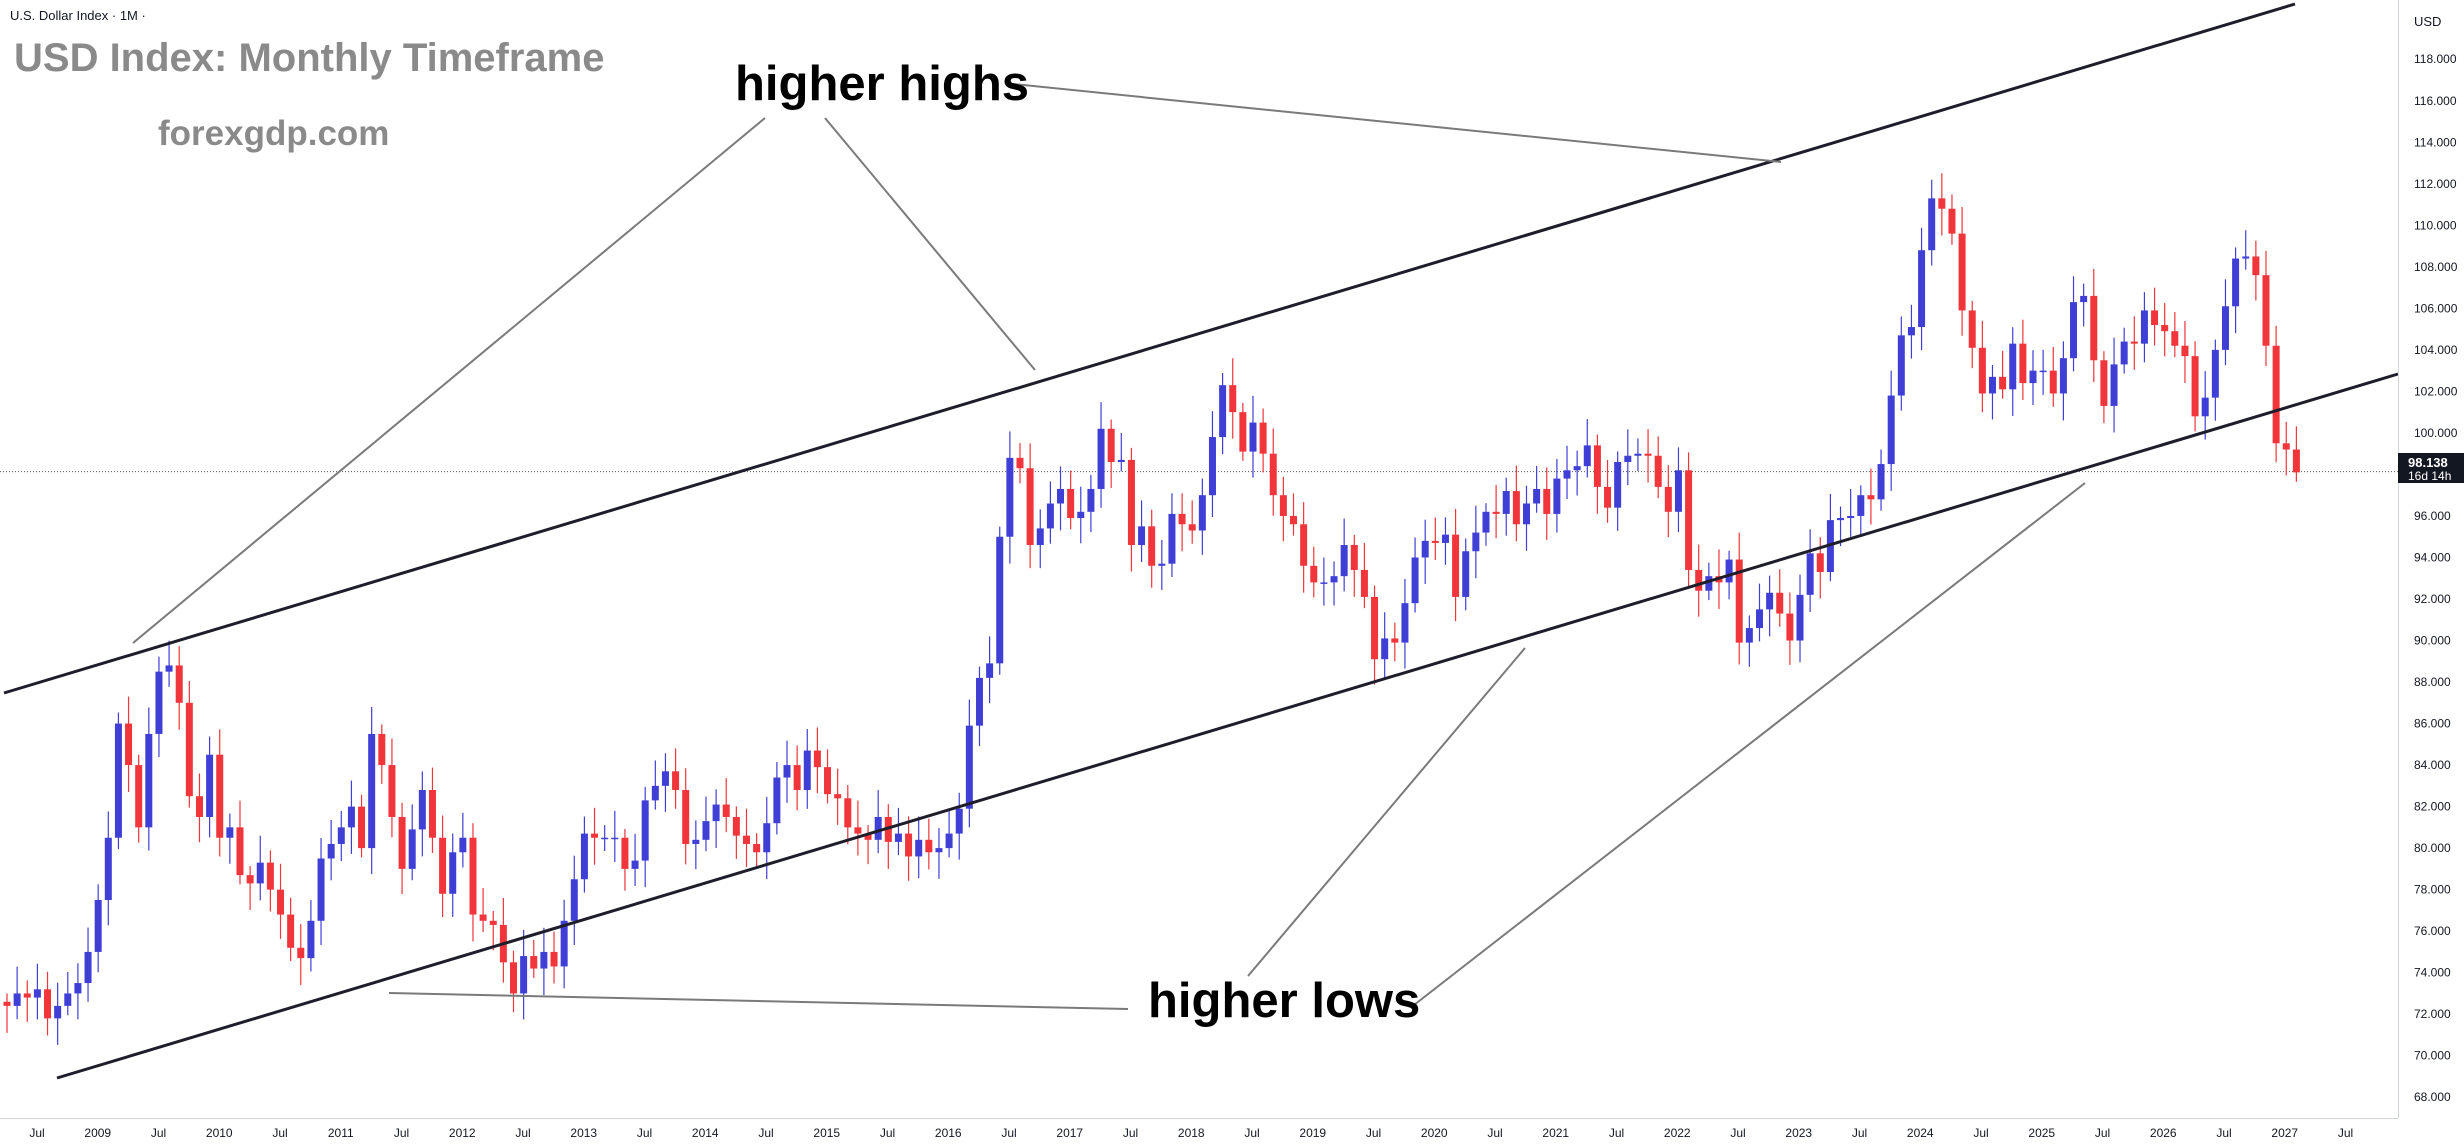  I want to click on symbol-label: U.S. Dollar Index · 1M ·, so click(78, 15).